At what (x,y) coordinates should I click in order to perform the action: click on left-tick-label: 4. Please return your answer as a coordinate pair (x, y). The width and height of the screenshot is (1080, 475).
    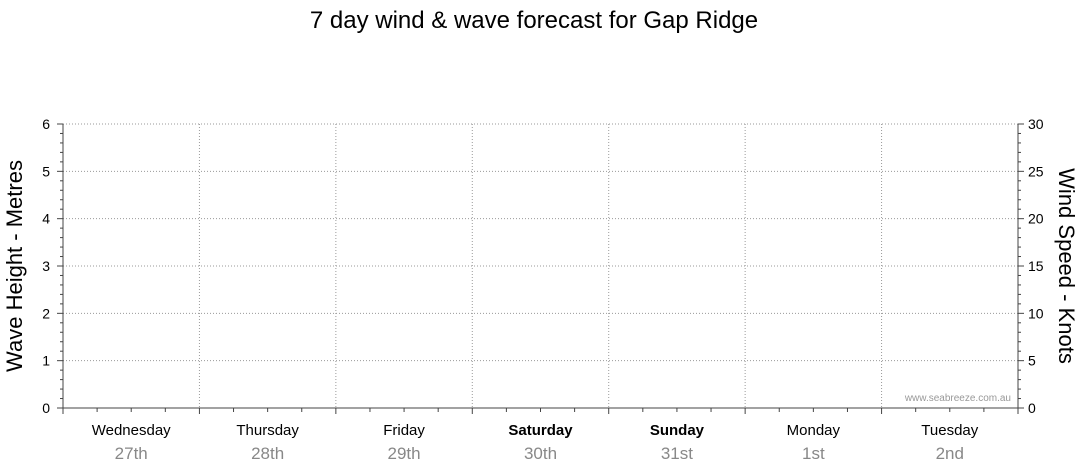
    Looking at the image, I should click on (46, 219).